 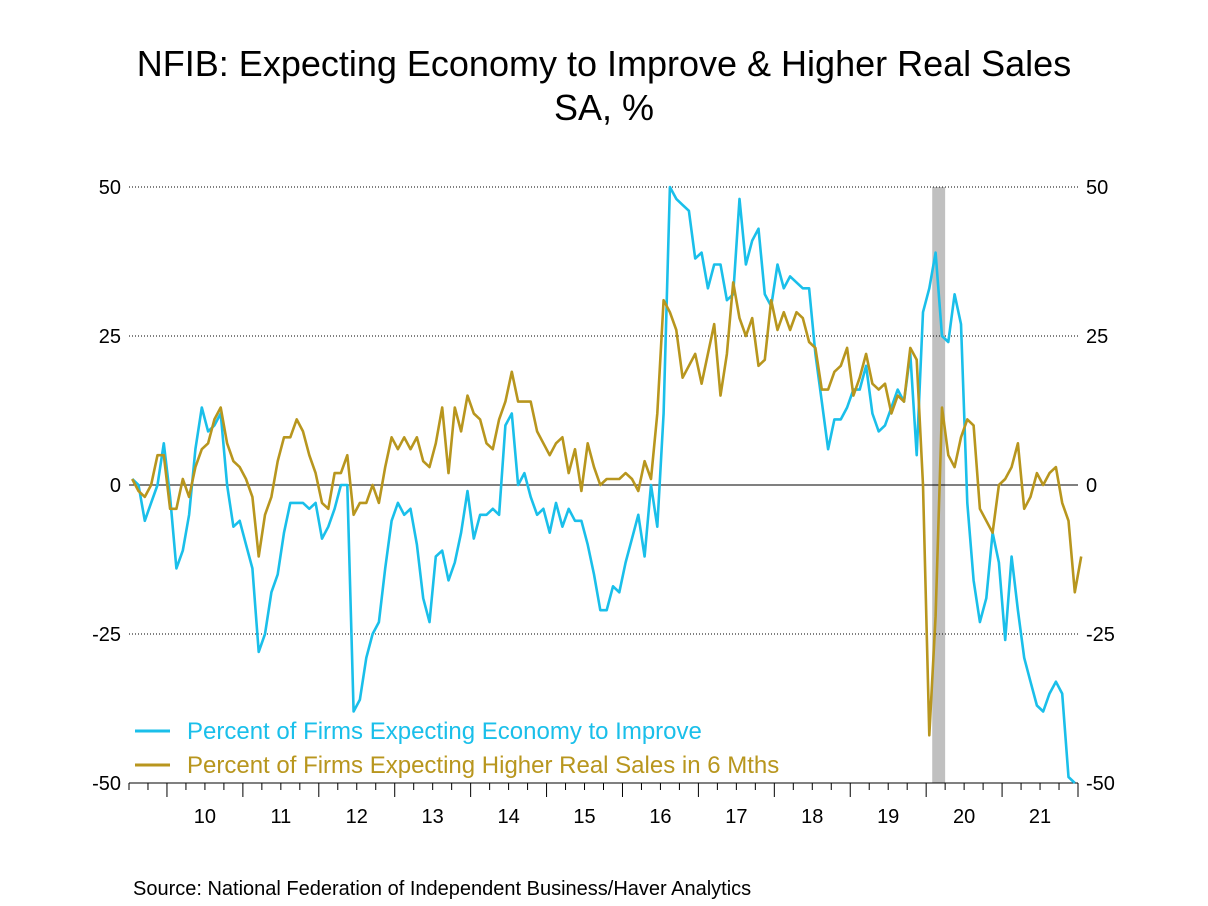 I want to click on y-tick-label-right: -50, so click(x=1100, y=784).